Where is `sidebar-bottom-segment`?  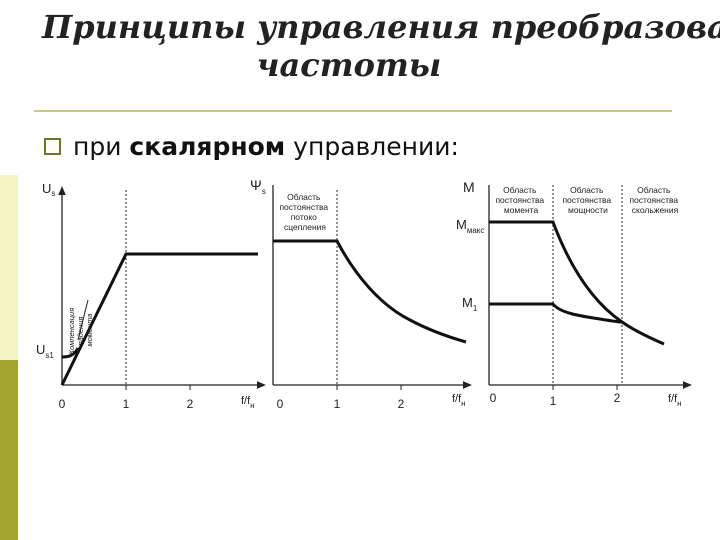 sidebar-bottom-segment is located at coordinates (9, 450).